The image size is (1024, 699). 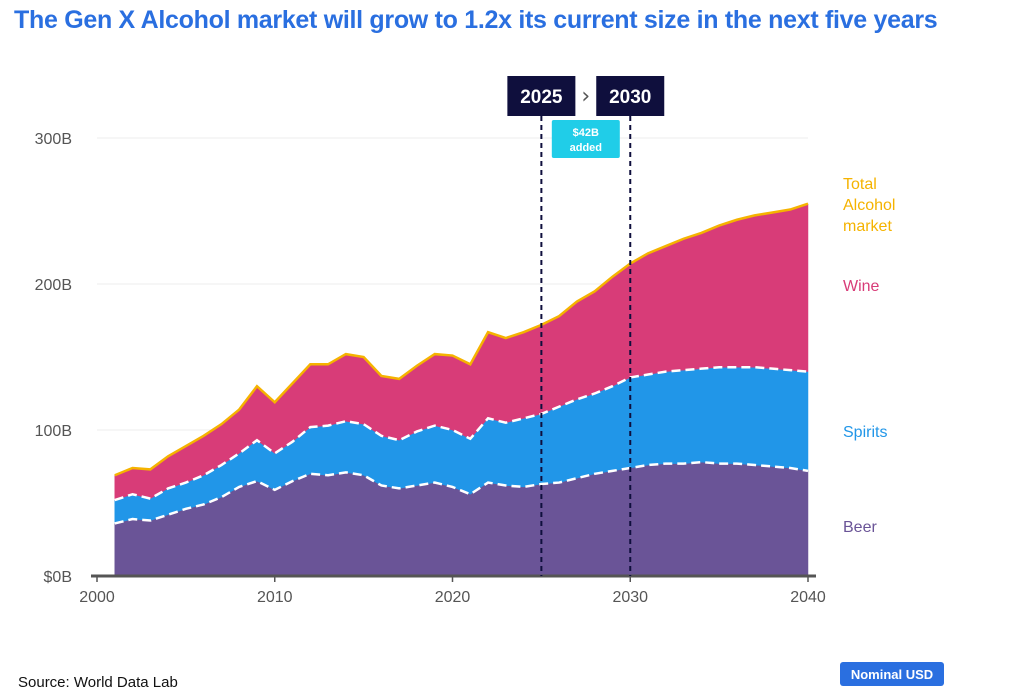 What do you see at coordinates (808, 597) in the screenshot?
I see `x-tick-label: 2040` at bounding box center [808, 597].